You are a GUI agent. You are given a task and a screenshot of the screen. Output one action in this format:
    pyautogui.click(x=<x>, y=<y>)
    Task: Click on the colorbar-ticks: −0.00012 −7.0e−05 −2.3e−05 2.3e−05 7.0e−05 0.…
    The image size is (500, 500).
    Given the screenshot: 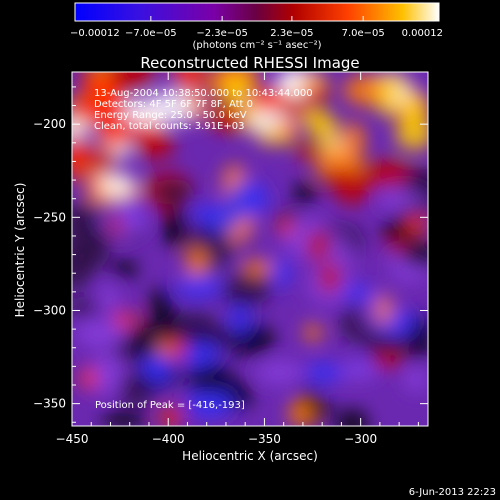 What is the action you would take?
    pyautogui.click(x=256, y=27)
    